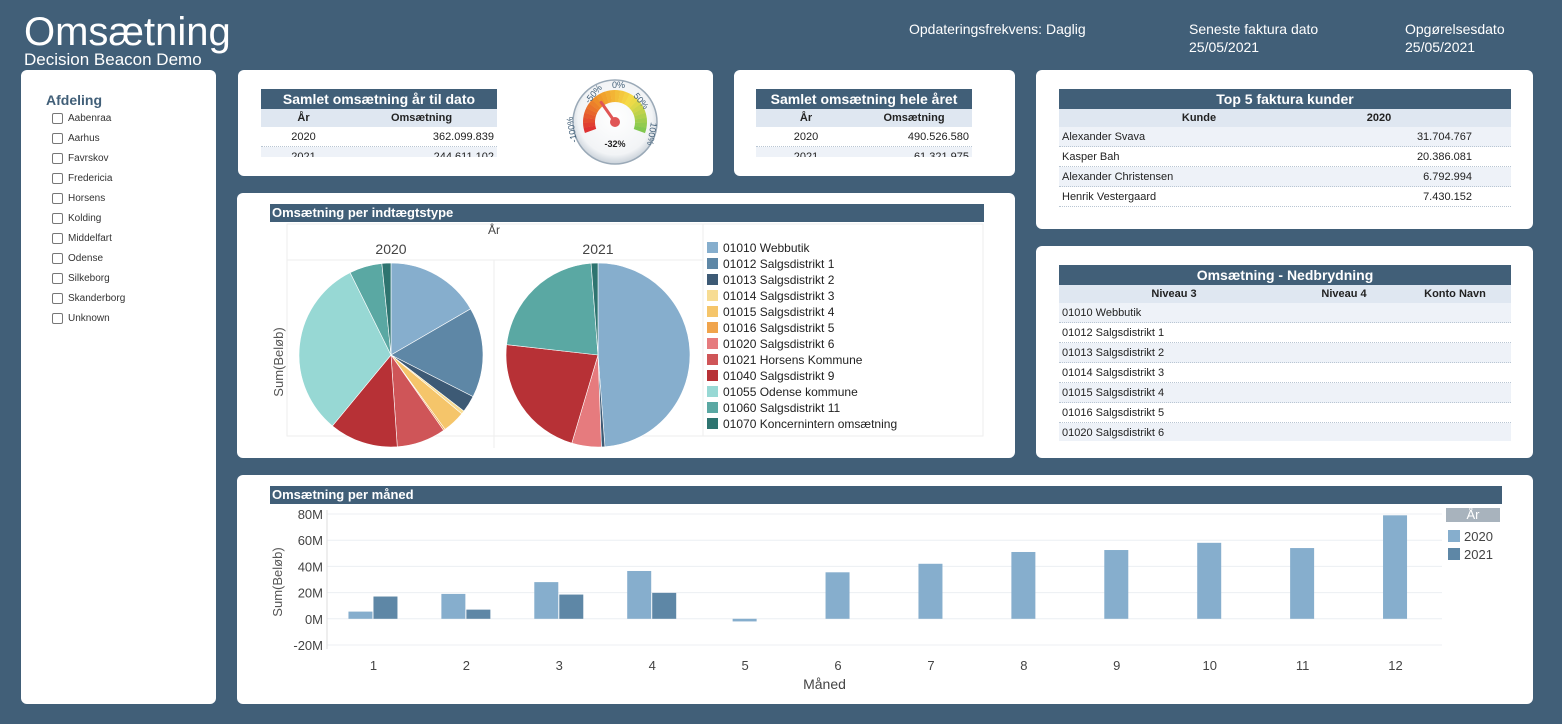 Image resolution: width=1562 pixels, height=724 pixels. I want to click on table-row: Alexander Svava 31.704.767, so click(1285, 137).